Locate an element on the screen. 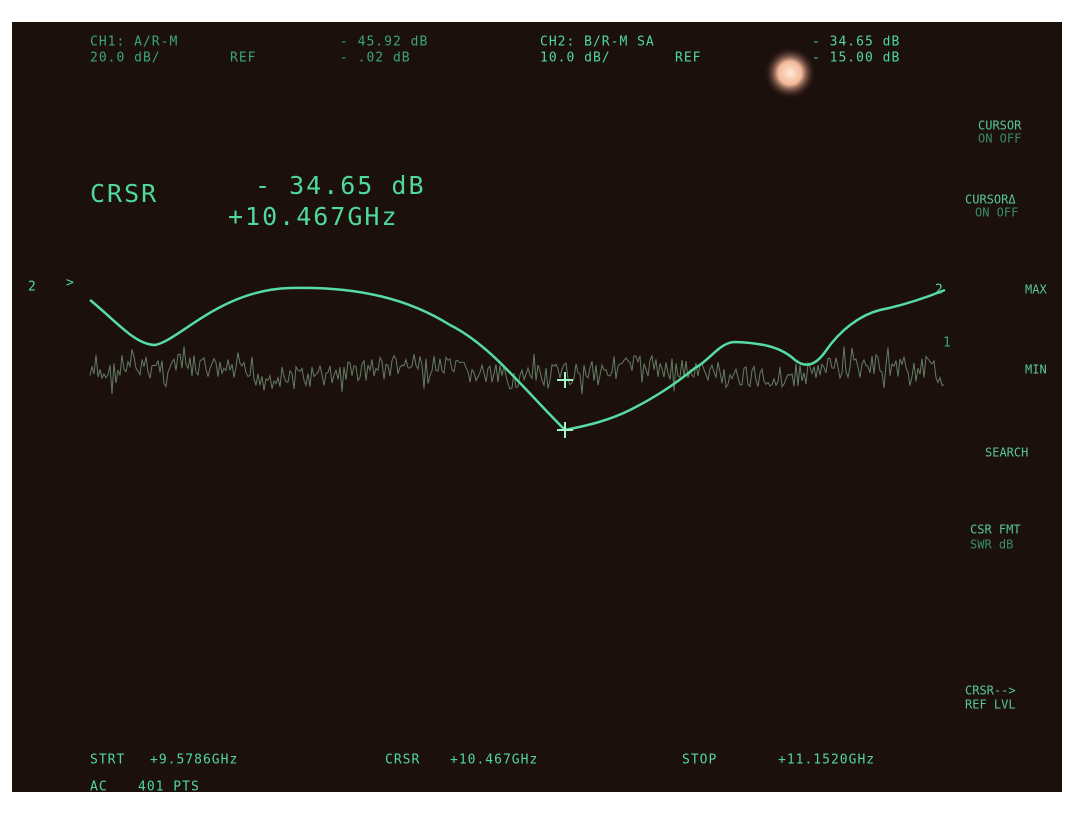  softkey-label: MIN is located at coordinates (1036, 370).